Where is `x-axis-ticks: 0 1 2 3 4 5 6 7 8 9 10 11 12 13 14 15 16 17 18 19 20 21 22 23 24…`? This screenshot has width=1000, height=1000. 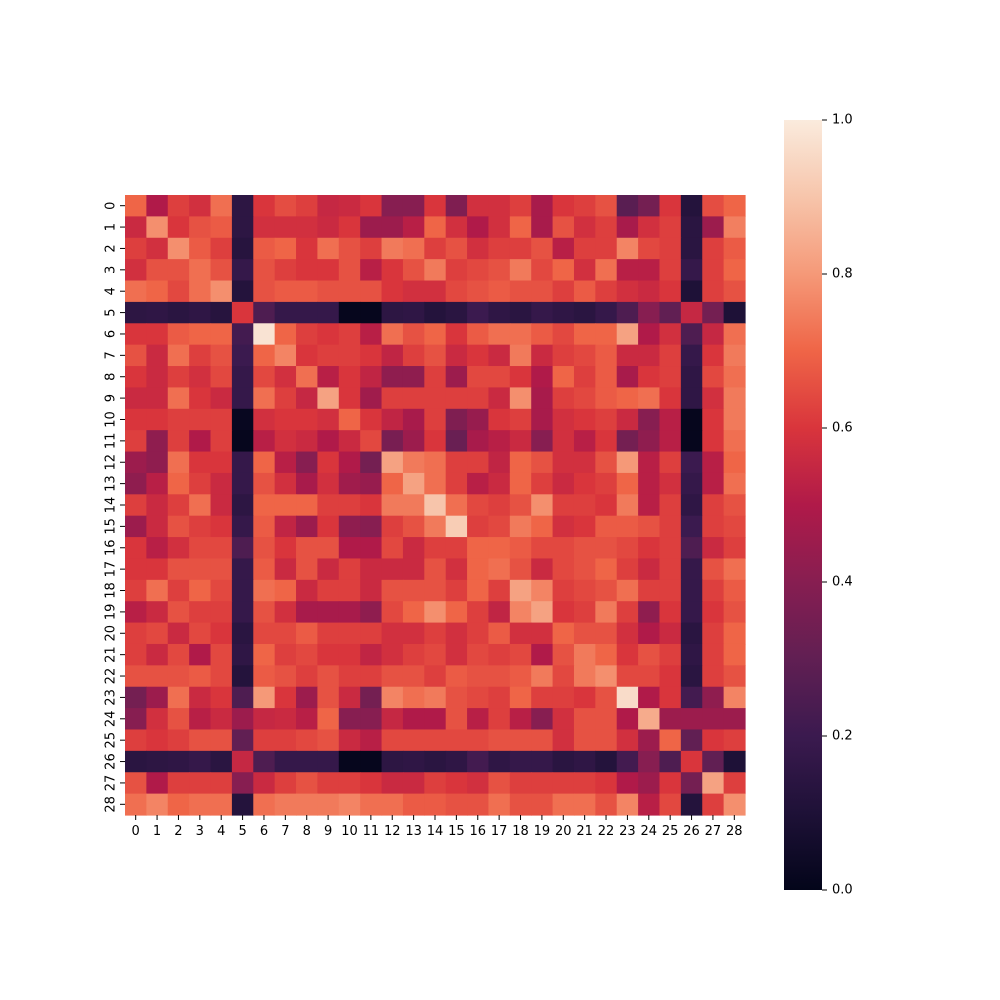 x-axis-ticks: 0 1 2 3 4 5 6 7 8 9 10 11 12 13 14 15 16 17 18 19 20 21 22 23 24… is located at coordinates (437, 827).